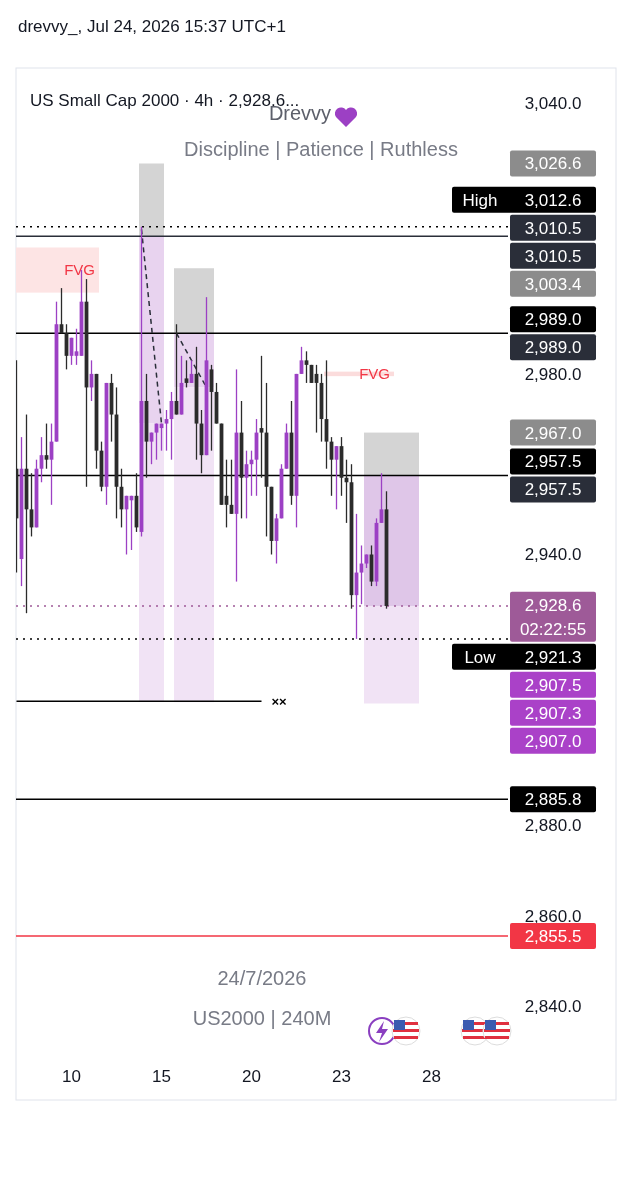  Describe the element at coordinates (431, 1076) in the screenshot. I see `x-tick-label: 28` at that location.